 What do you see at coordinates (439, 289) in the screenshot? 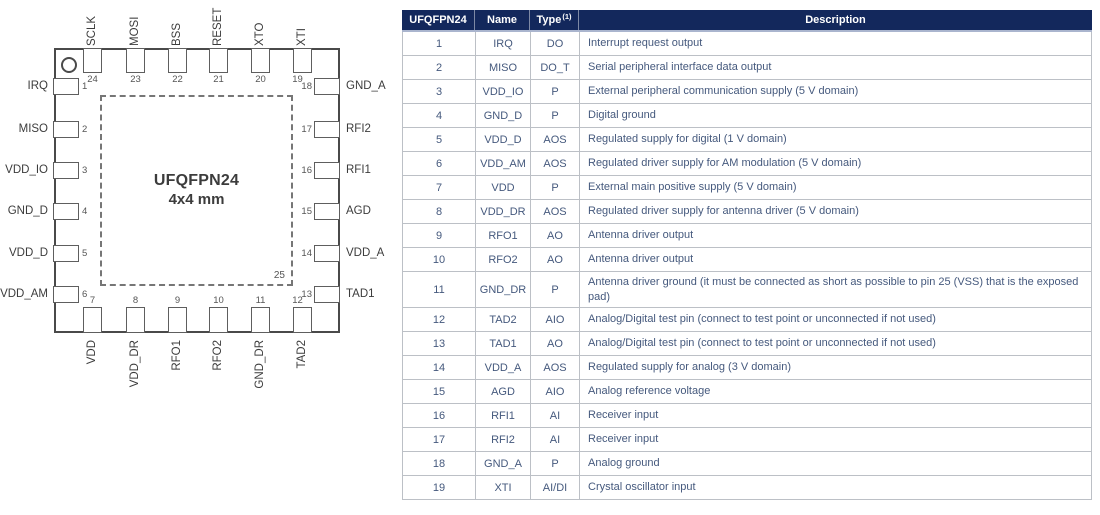
I see `cell-pin: 11` at bounding box center [439, 289].